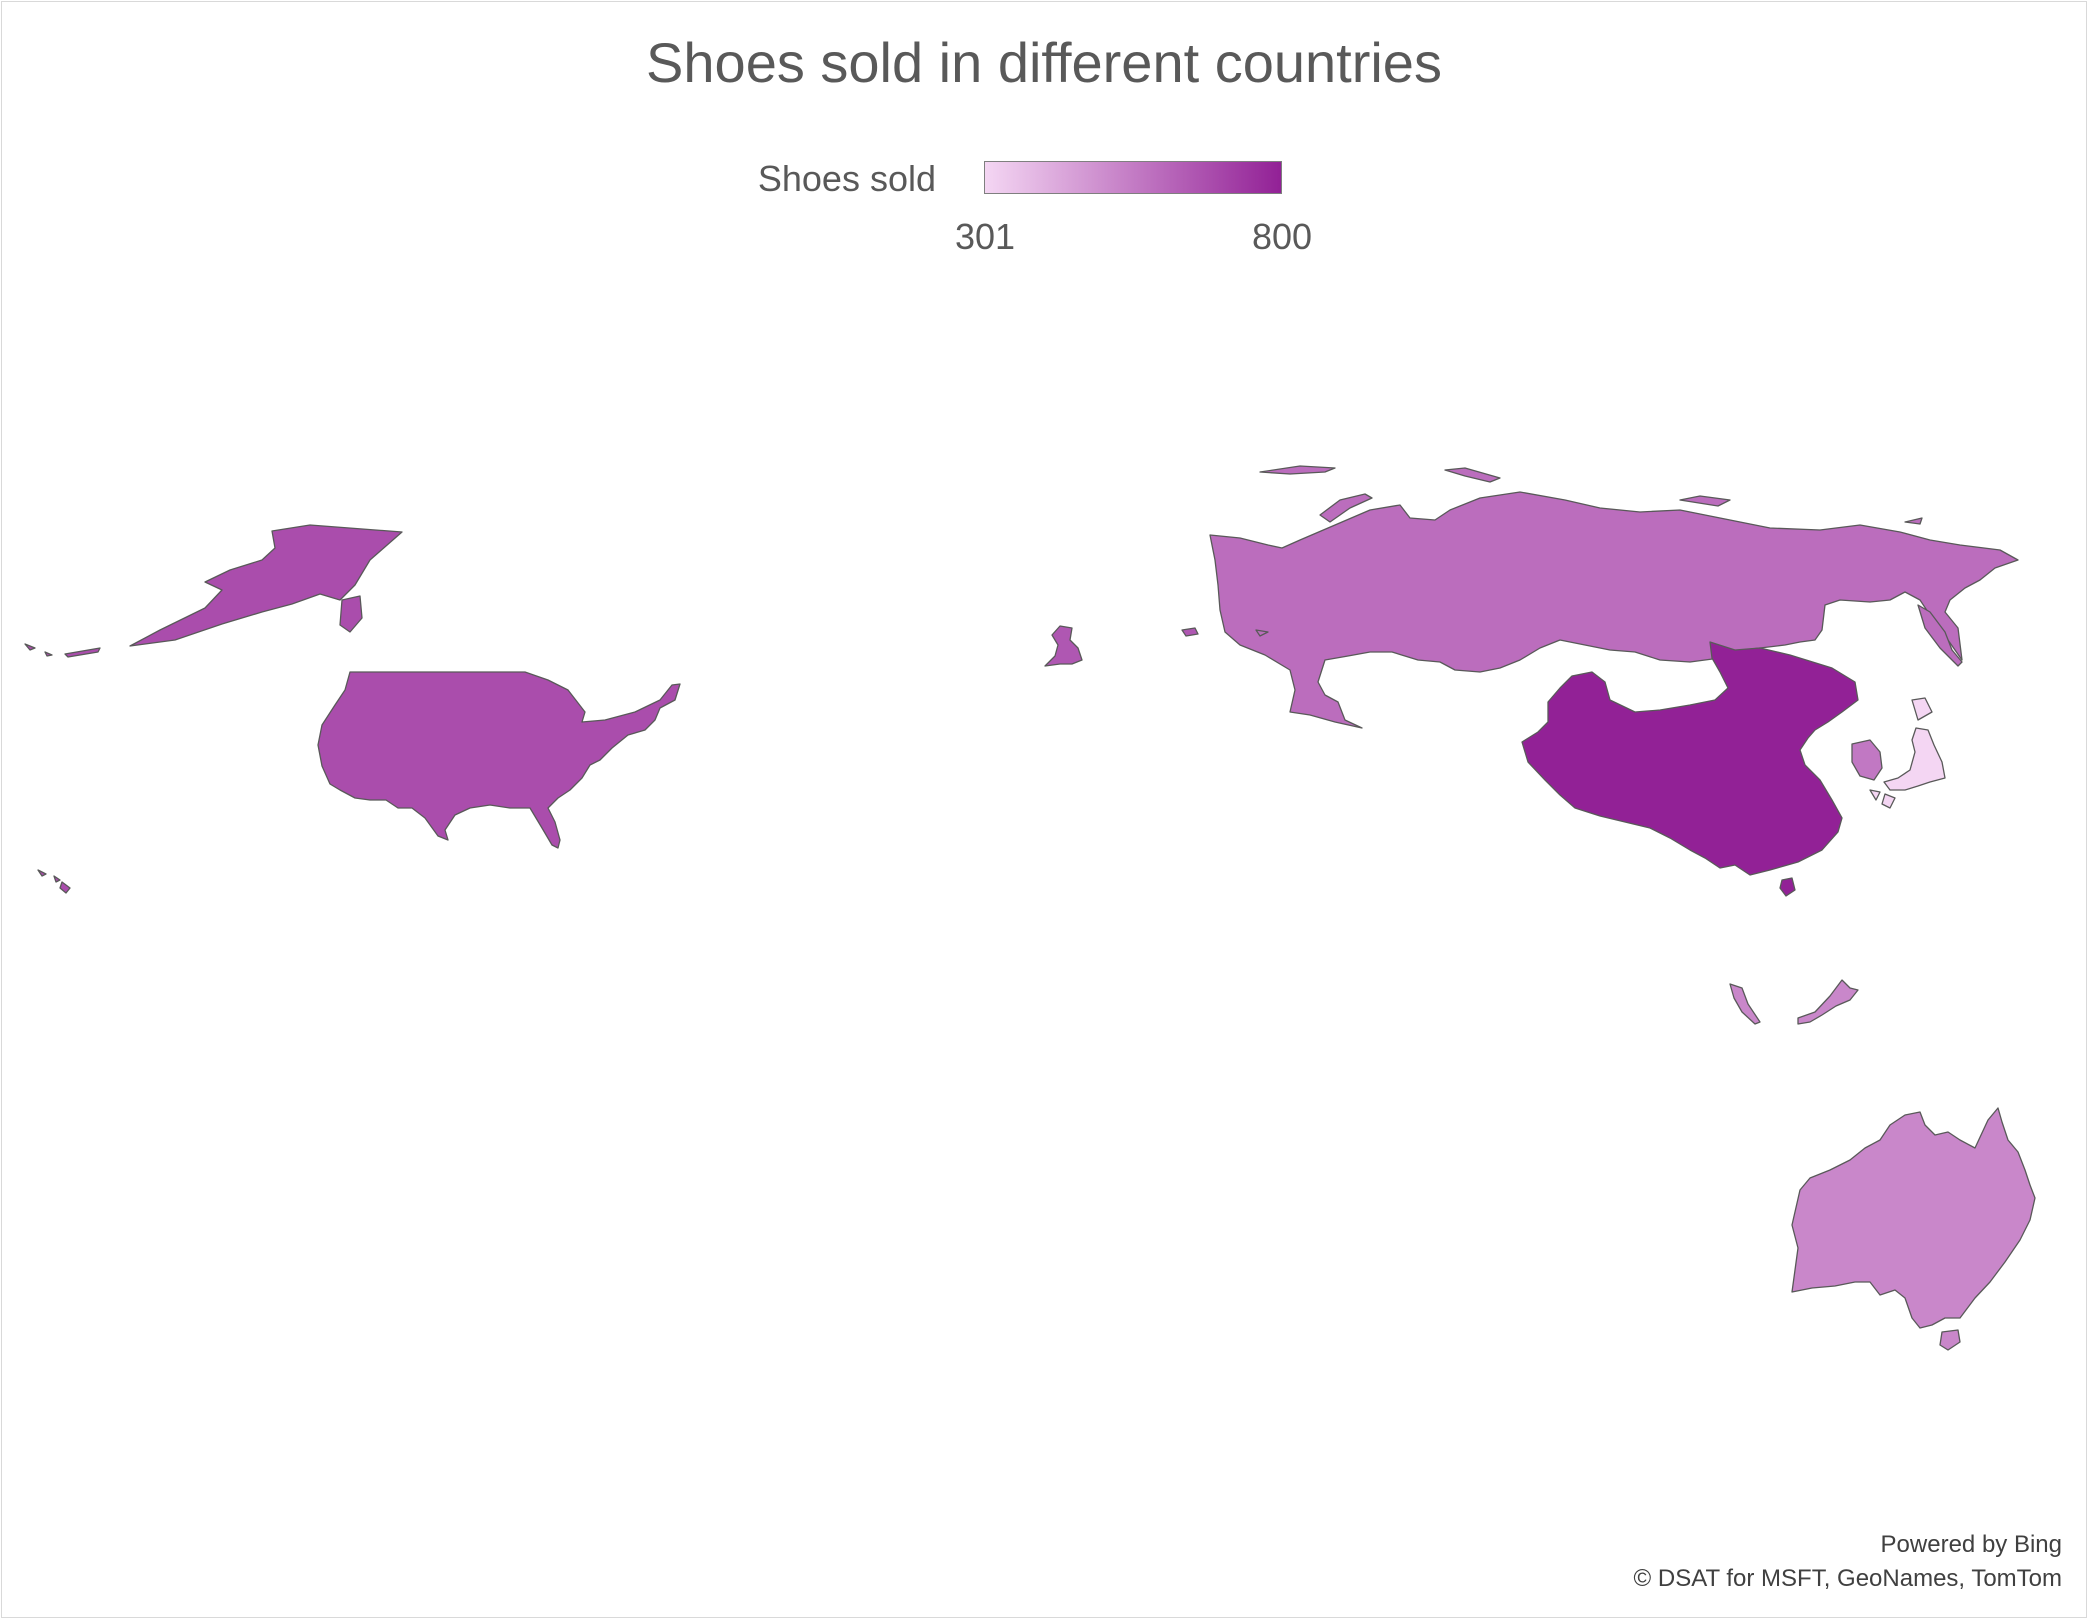 This screenshot has width=2088, height=1619. I want to click on region-hainan, so click(1787, 887).